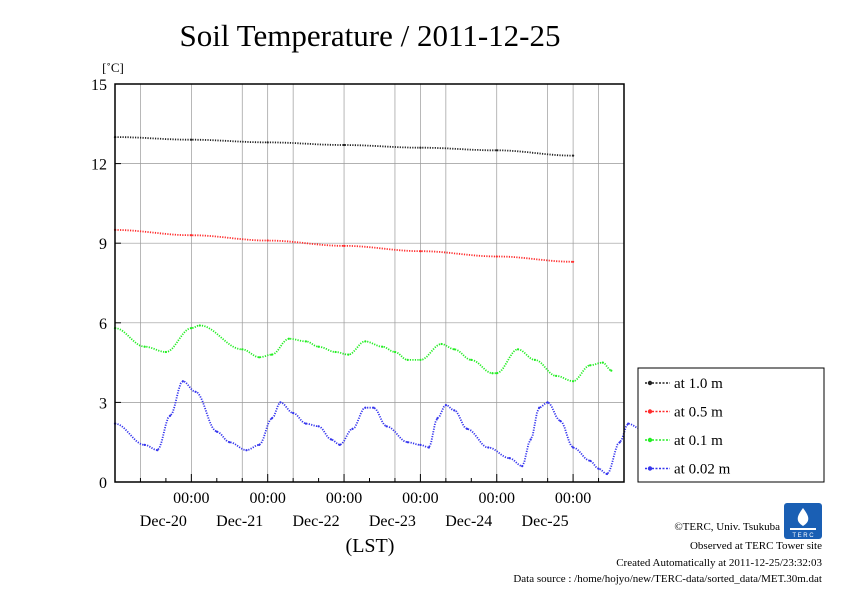  I want to click on footer-copyright: ©TERC, Univ. Tsukuba, so click(727, 527).